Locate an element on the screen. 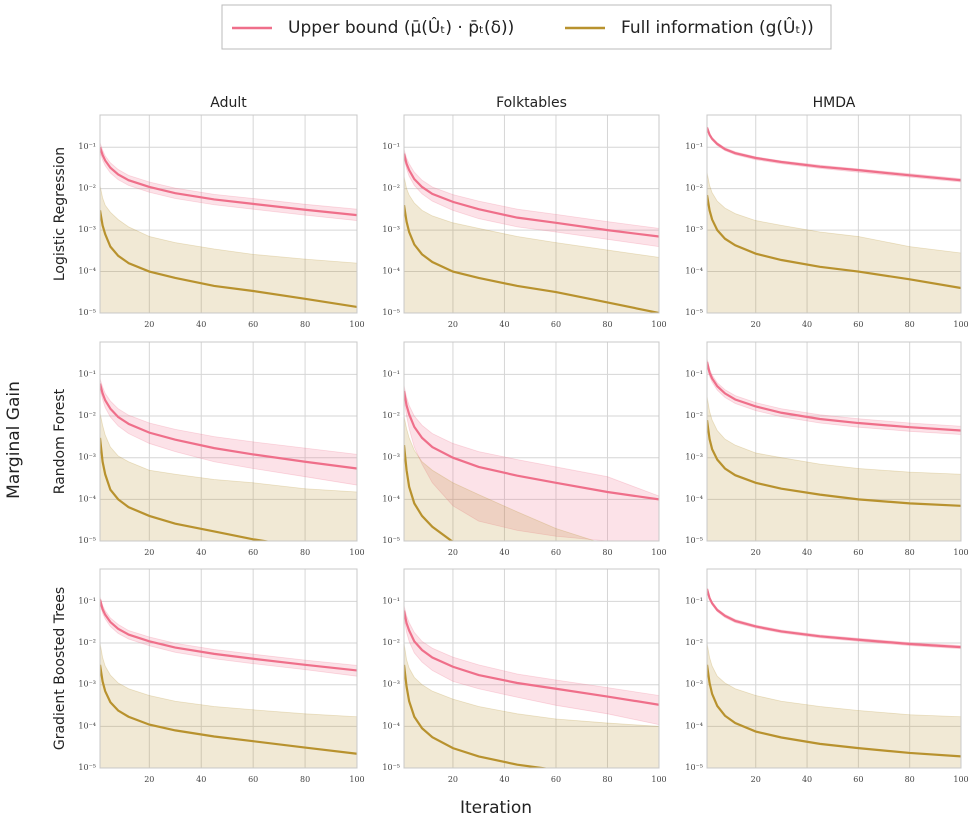 Image resolution: width=975 pixels, height=822 pixels. panel-title: Adult is located at coordinates (228, 103).